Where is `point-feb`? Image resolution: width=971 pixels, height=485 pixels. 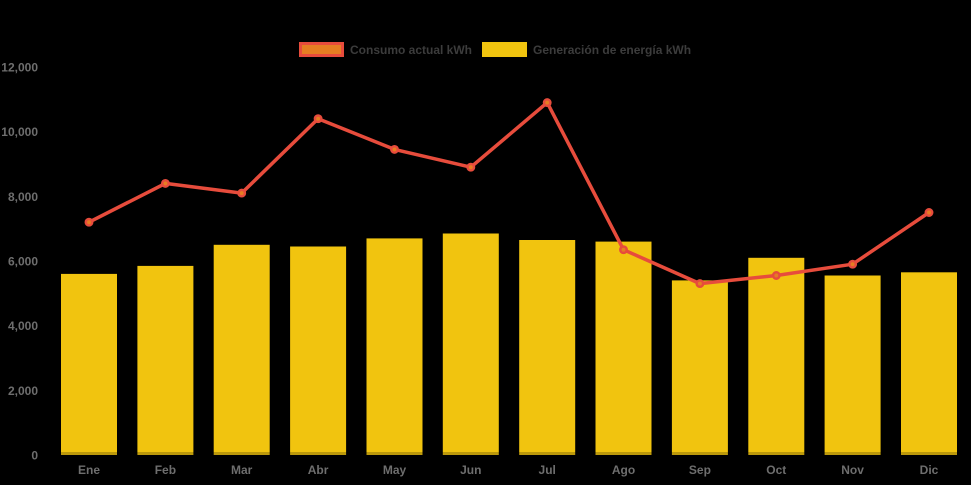 point-feb is located at coordinates (165, 183).